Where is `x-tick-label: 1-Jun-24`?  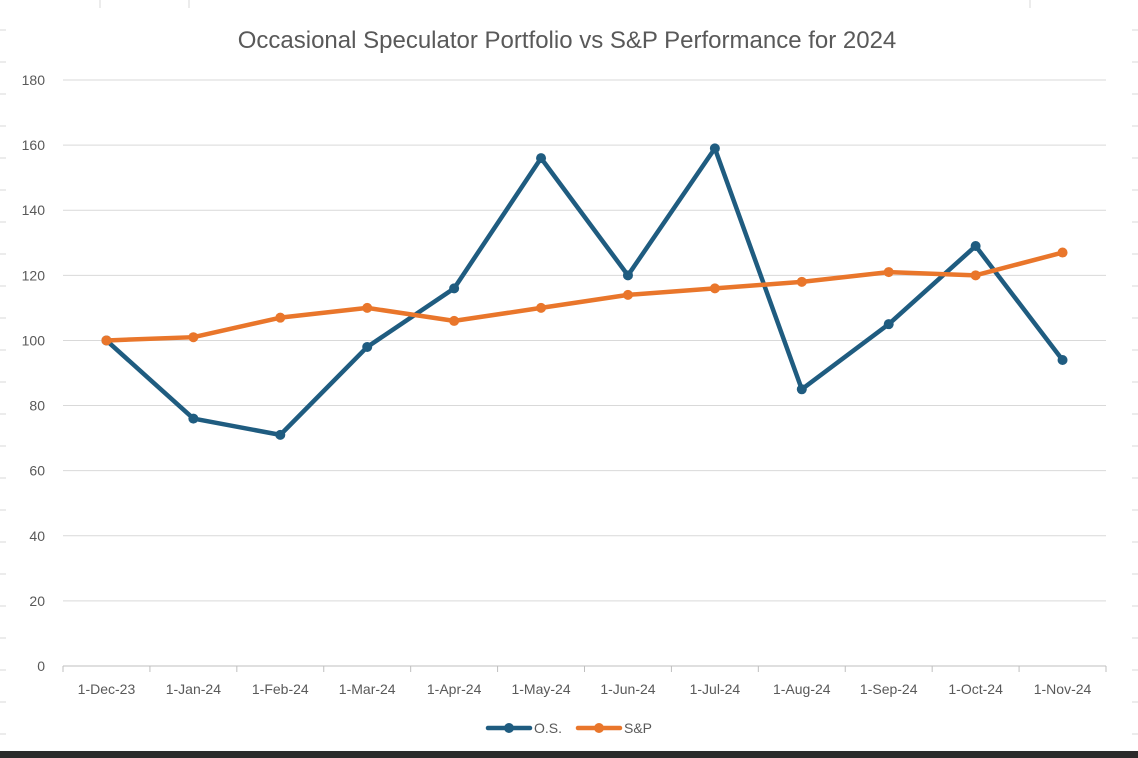
x-tick-label: 1-Jun-24 is located at coordinates (627, 689).